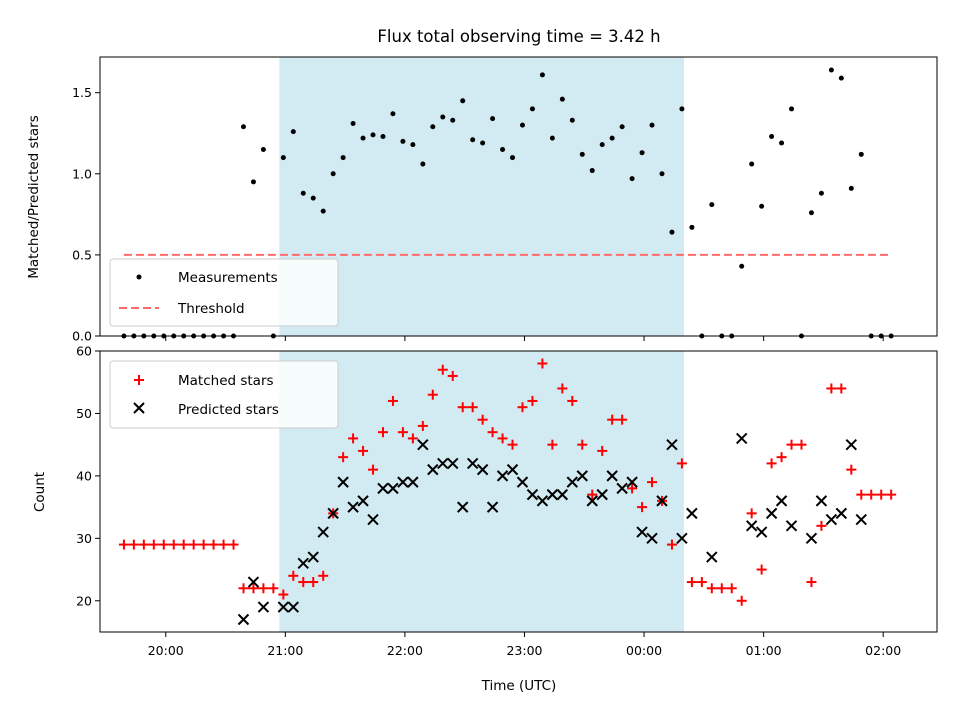  I want to click on chart-title: Flux total observing time = 3.42 h, so click(518, 36).